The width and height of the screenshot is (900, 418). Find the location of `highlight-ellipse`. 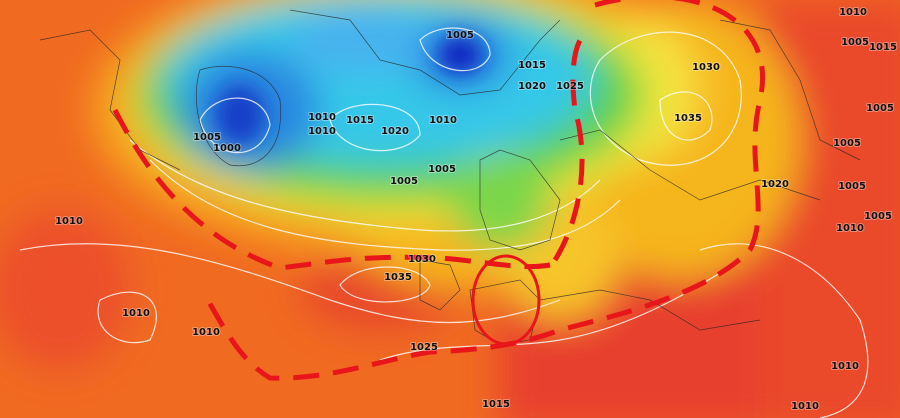

highlight-ellipse is located at coordinates (506, 300).